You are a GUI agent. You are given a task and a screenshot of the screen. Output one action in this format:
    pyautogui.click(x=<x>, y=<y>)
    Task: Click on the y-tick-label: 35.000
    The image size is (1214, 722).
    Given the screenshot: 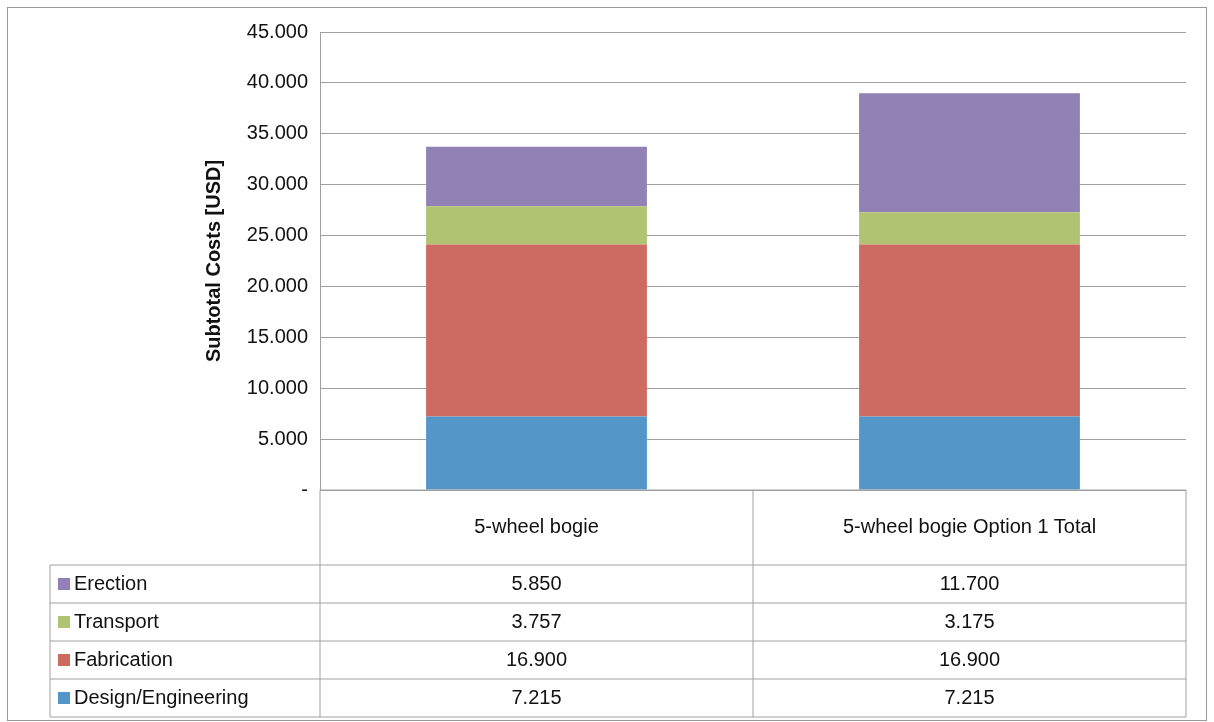 What is the action you would take?
    pyautogui.click(x=277, y=132)
    